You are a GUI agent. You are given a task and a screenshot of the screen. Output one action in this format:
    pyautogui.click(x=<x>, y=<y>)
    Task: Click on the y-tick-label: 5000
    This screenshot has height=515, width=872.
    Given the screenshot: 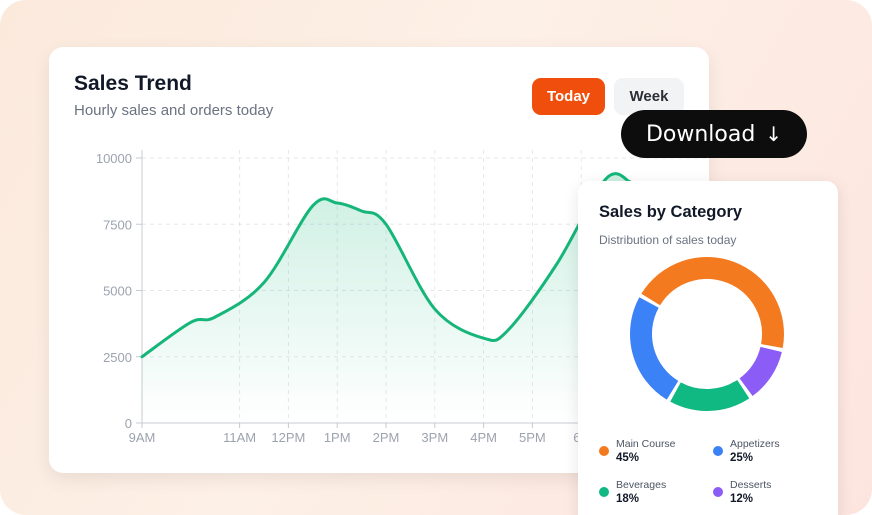 What is the action you would take?
    pyautogui.click(x=117, y=291)
    